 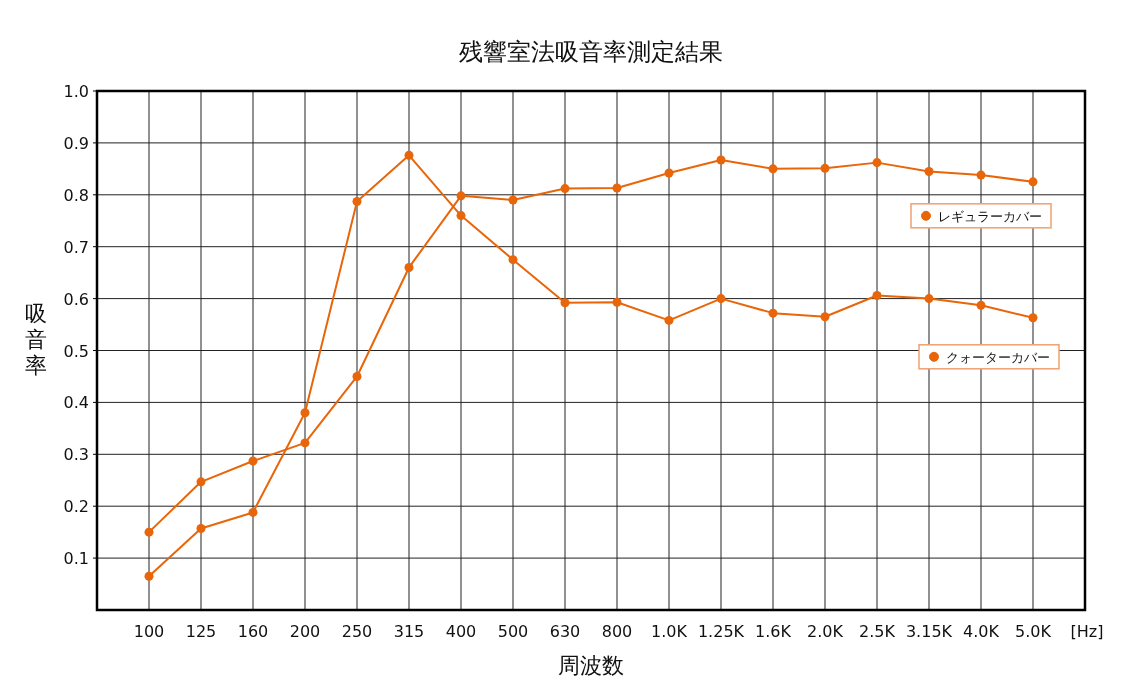 I want to click on y-tick-label: 1.0, so click(x=76, y=91).